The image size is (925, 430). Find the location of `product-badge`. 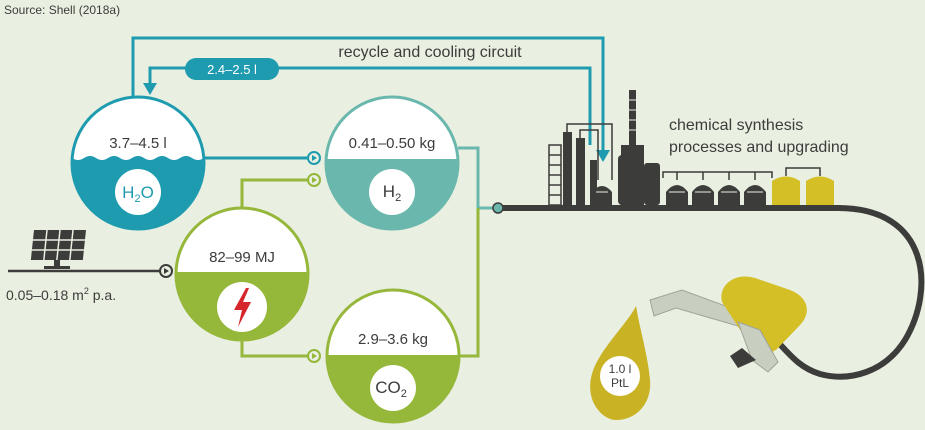

product-badge is located at coordinates (620, 376).